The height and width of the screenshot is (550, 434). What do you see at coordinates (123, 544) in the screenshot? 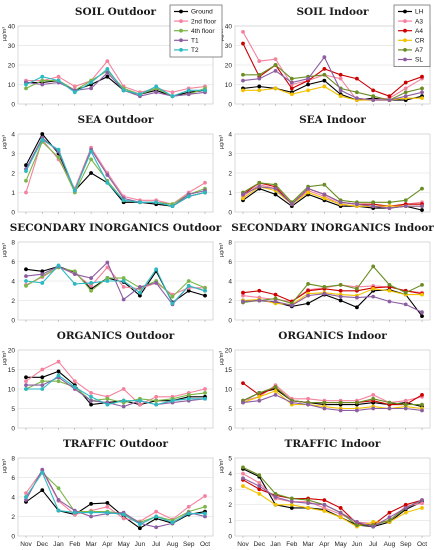
I see `x-tick-label: May` at bounding box center [123, 544].